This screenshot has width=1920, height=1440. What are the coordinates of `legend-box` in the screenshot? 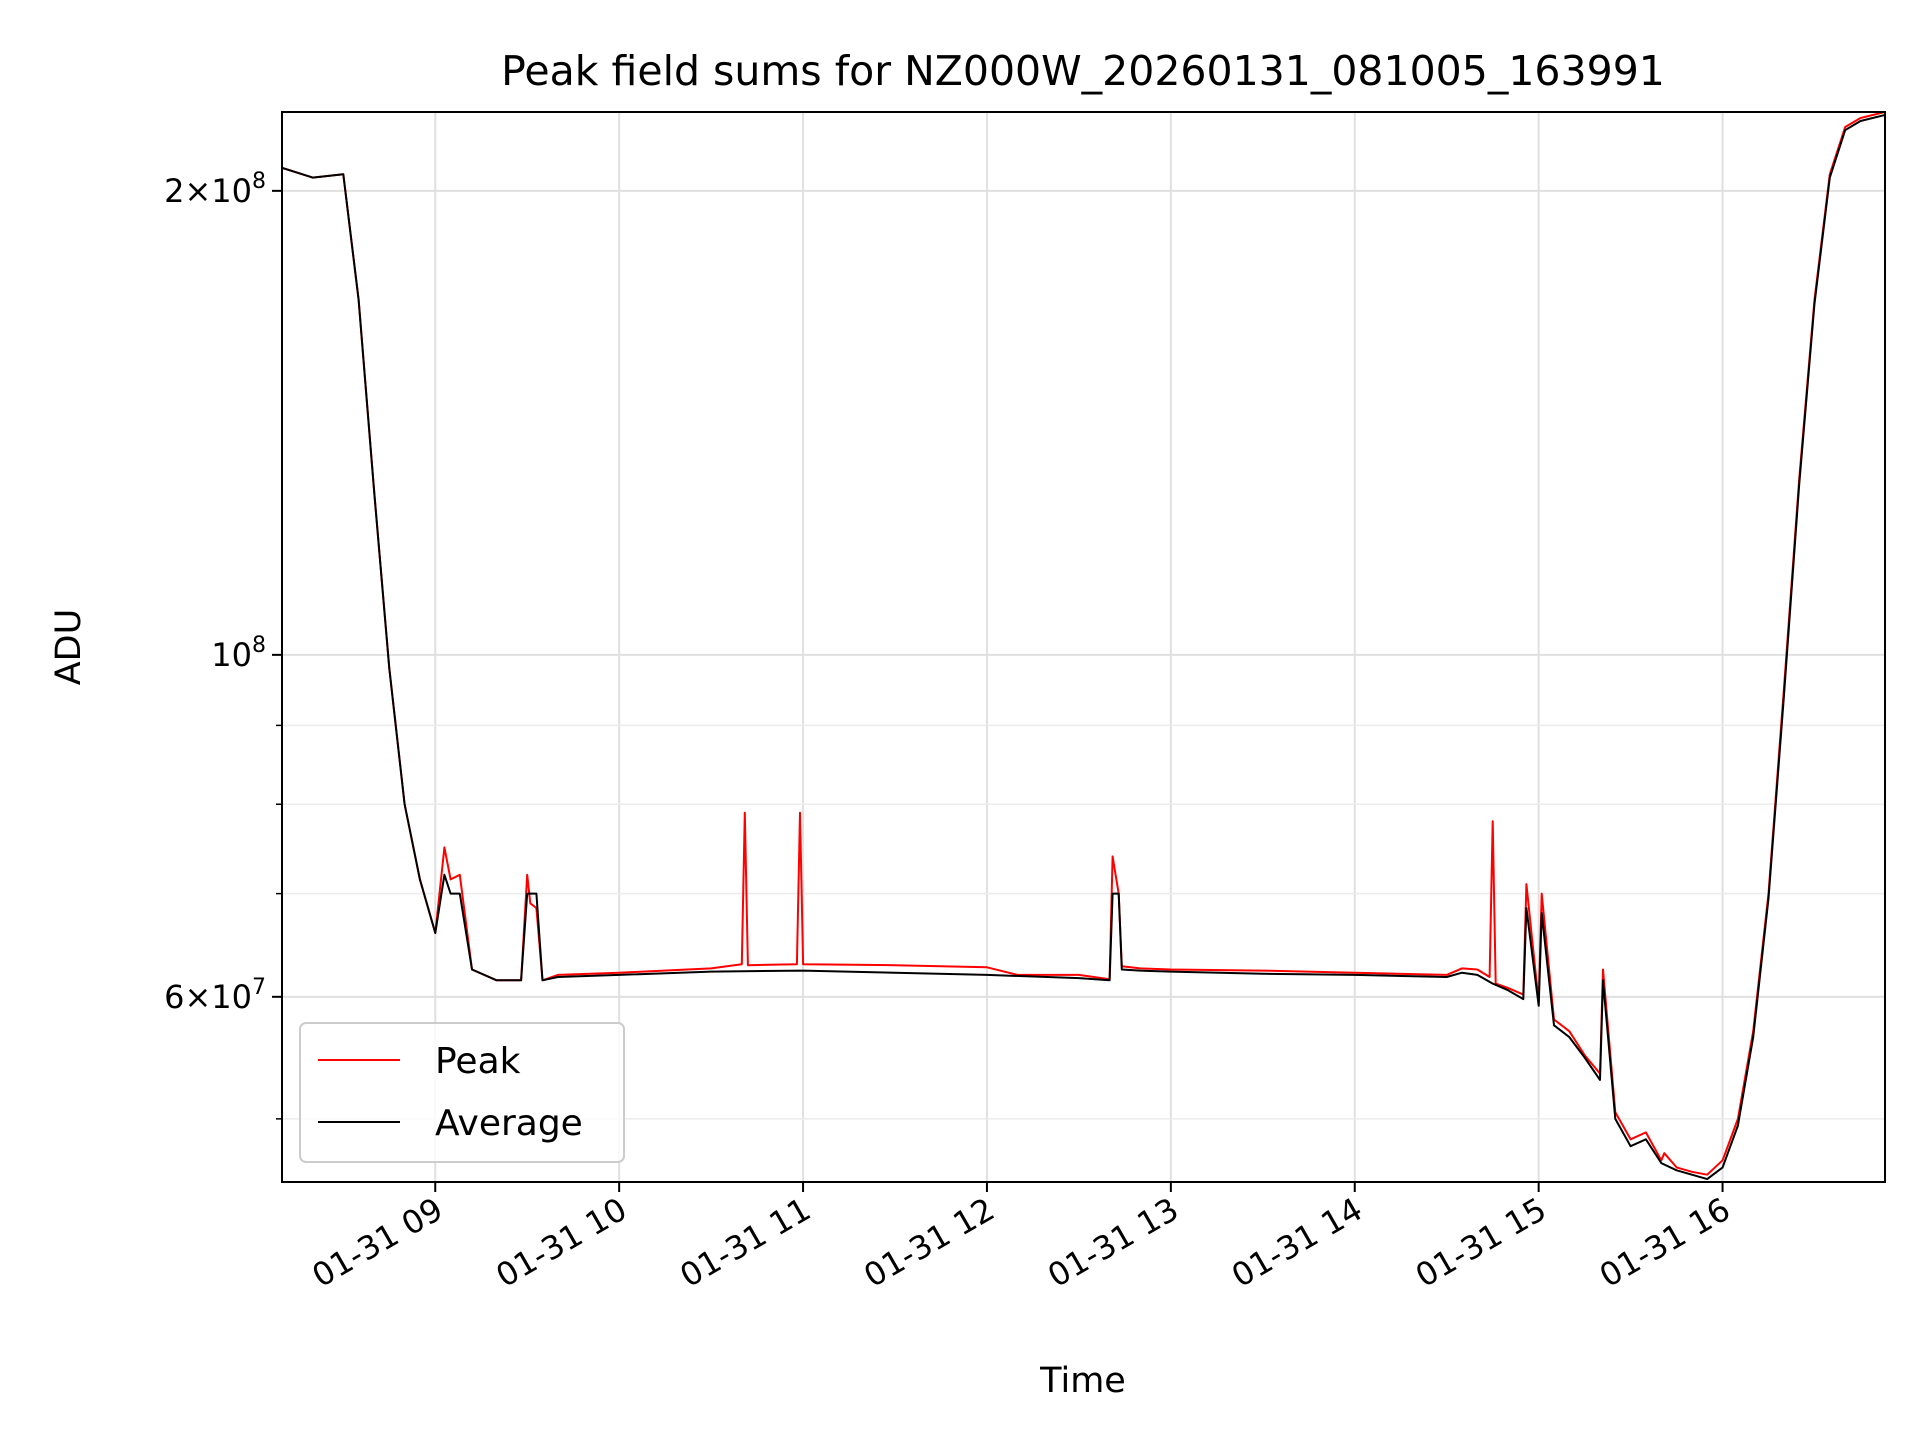 It's located at (462, 1092).